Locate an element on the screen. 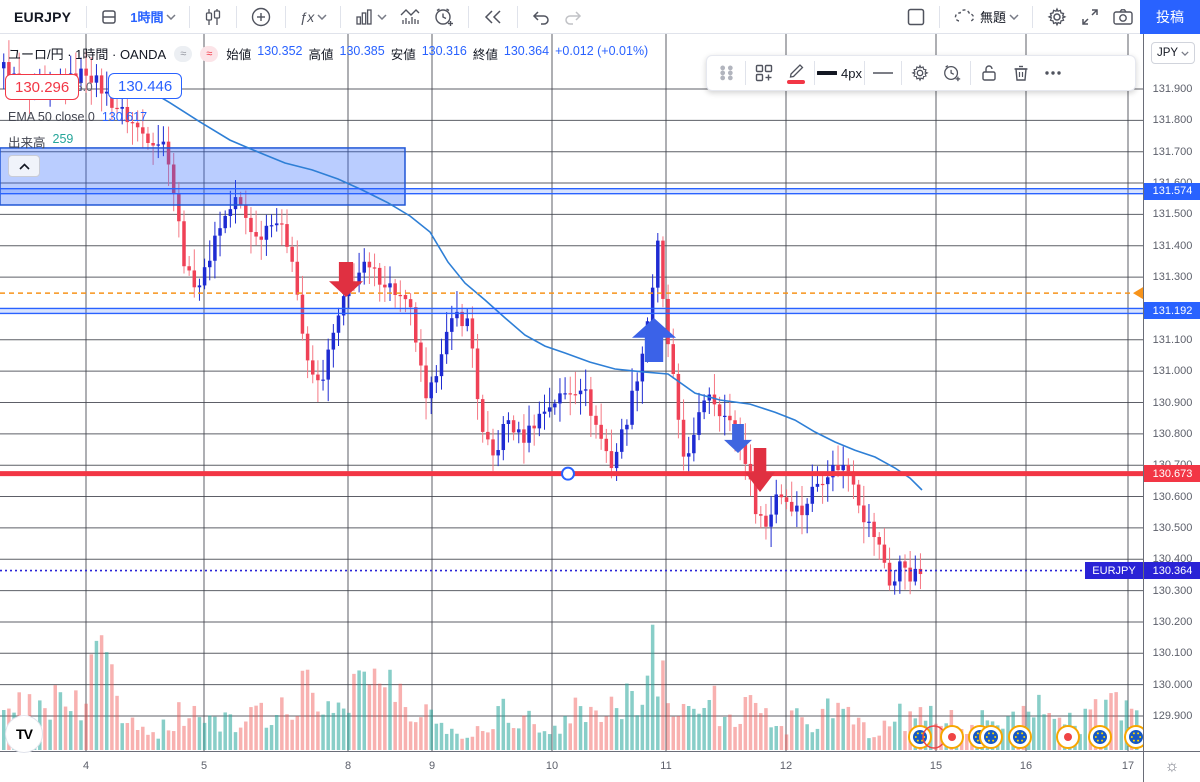 The image size is (1200, 782). line-color-button is located at coordinates (796, 73).